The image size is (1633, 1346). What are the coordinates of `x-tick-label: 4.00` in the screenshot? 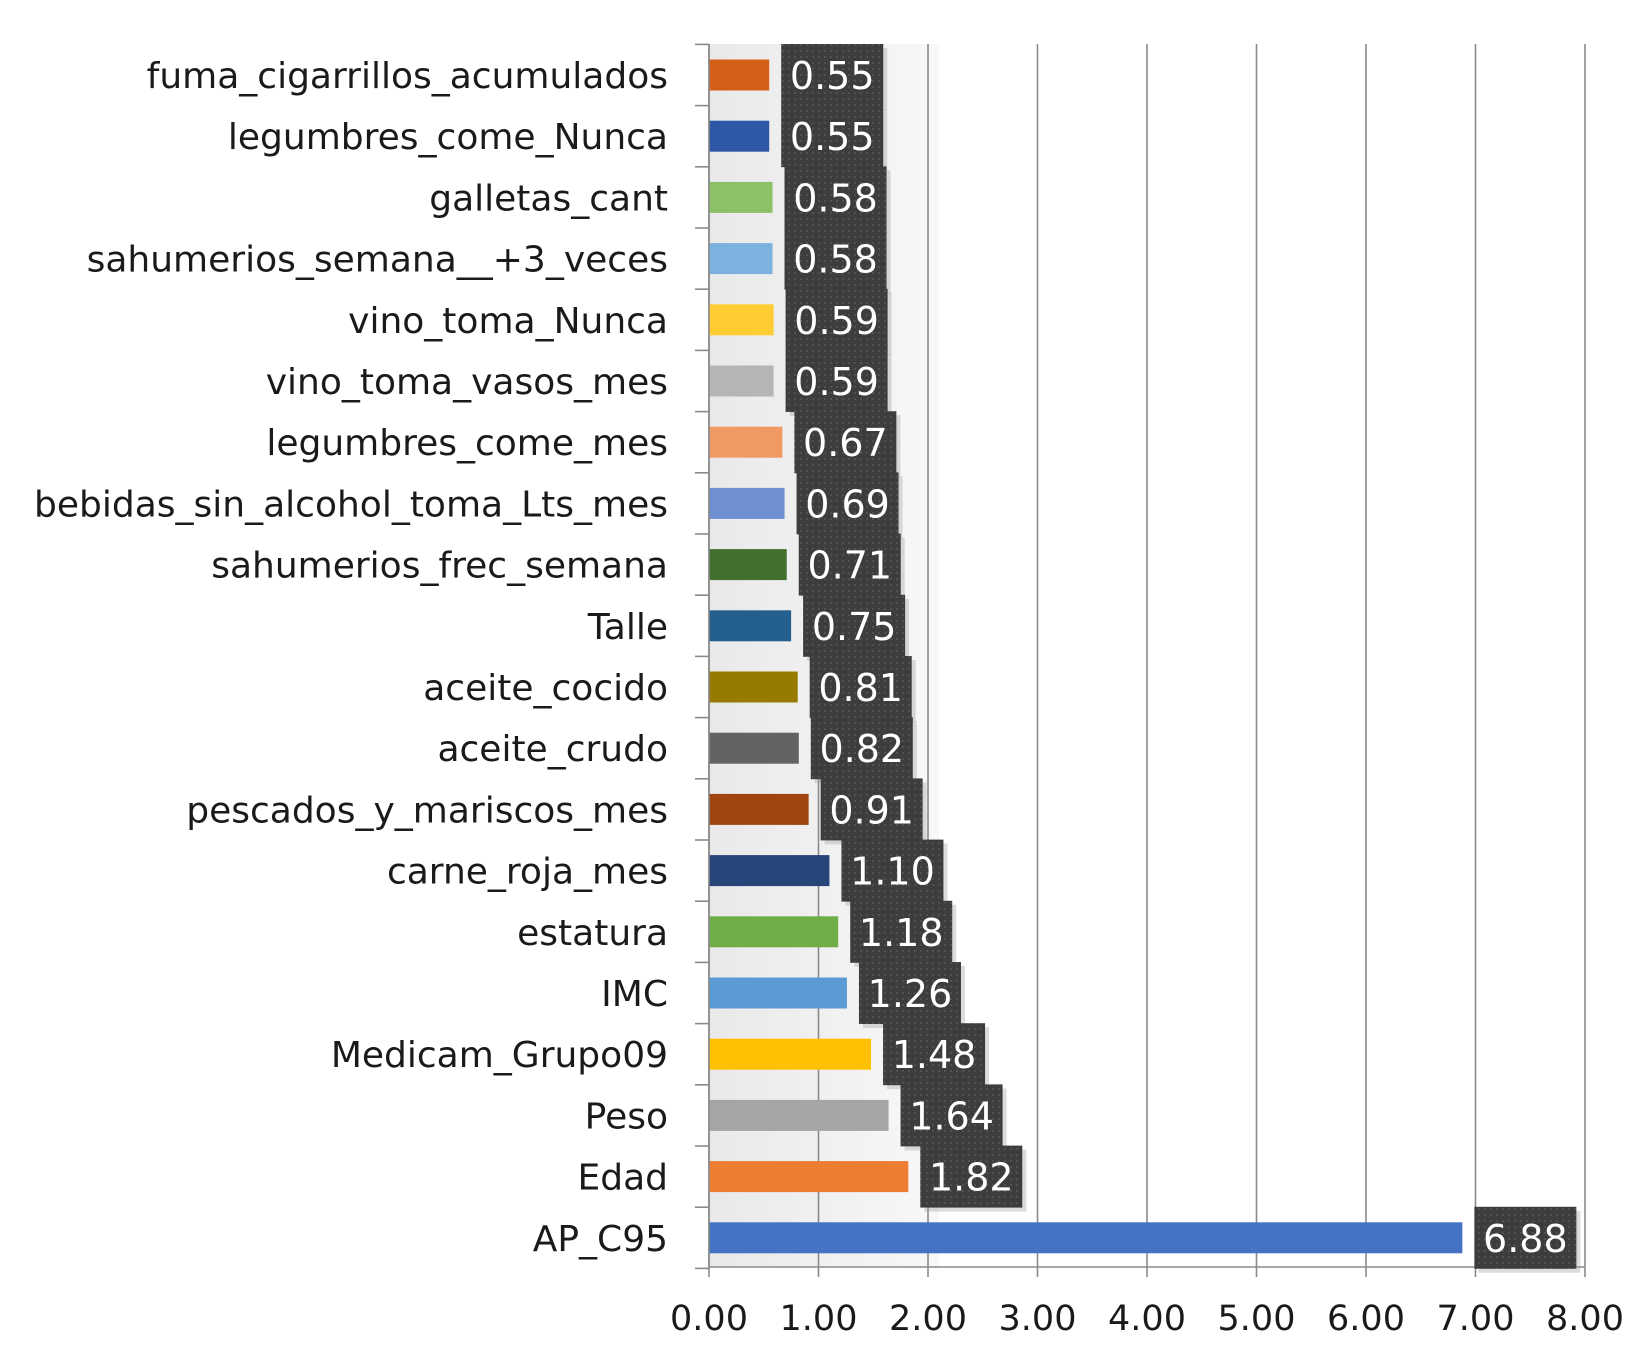 It's located at (1147, 1319).